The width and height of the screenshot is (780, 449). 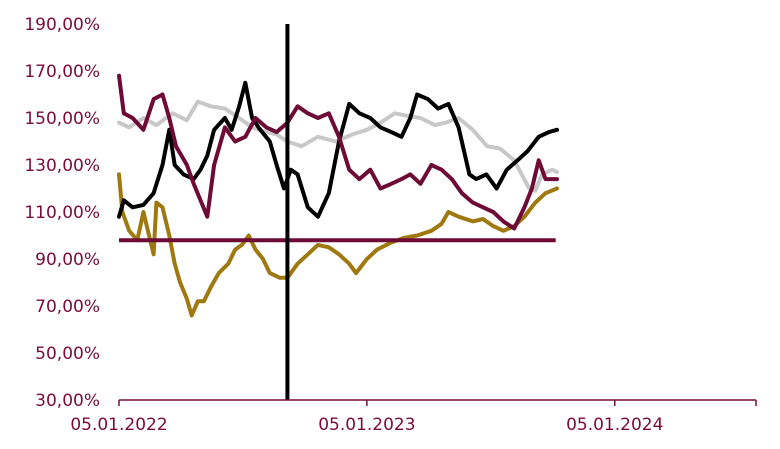 I want to click on x-axis-tick-labels: 05.01.2022 05.01.2023 05.01.2024, so click(x=366, y=425).